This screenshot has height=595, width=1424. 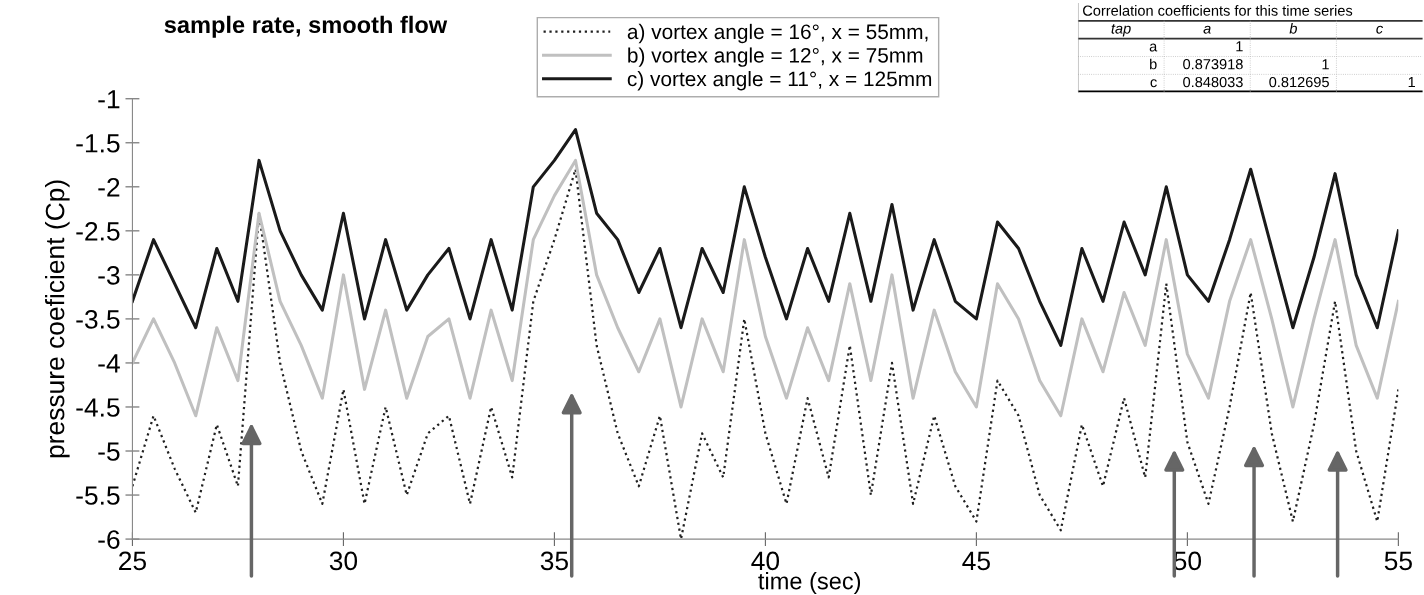 I want to click on x-tick-label: 45, so click(x=976, y=561).